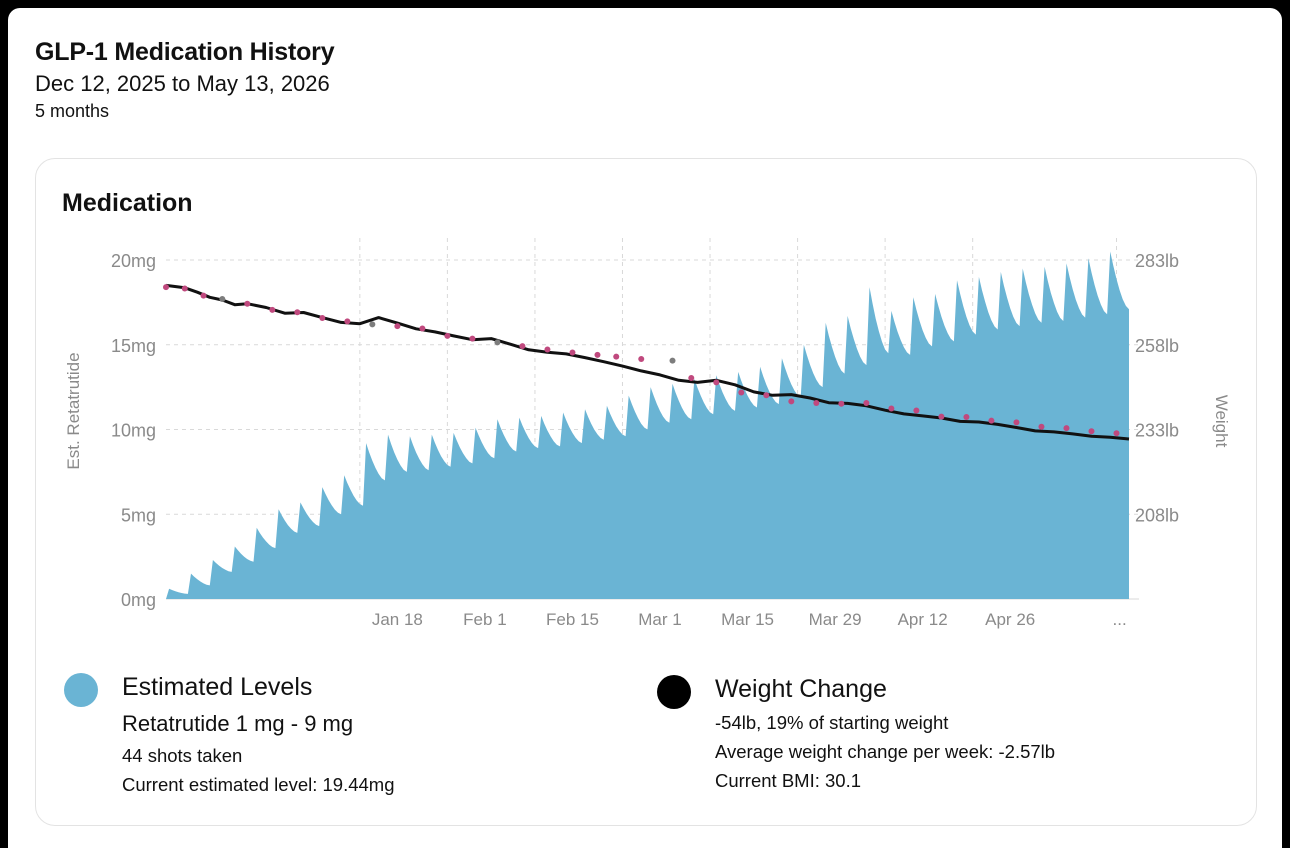  What do you see at coordinates (832, 722) in the screenshot?
I see `weight-change-summary: -54lb, 19% of starting weight` at bounding box center [832, 722].